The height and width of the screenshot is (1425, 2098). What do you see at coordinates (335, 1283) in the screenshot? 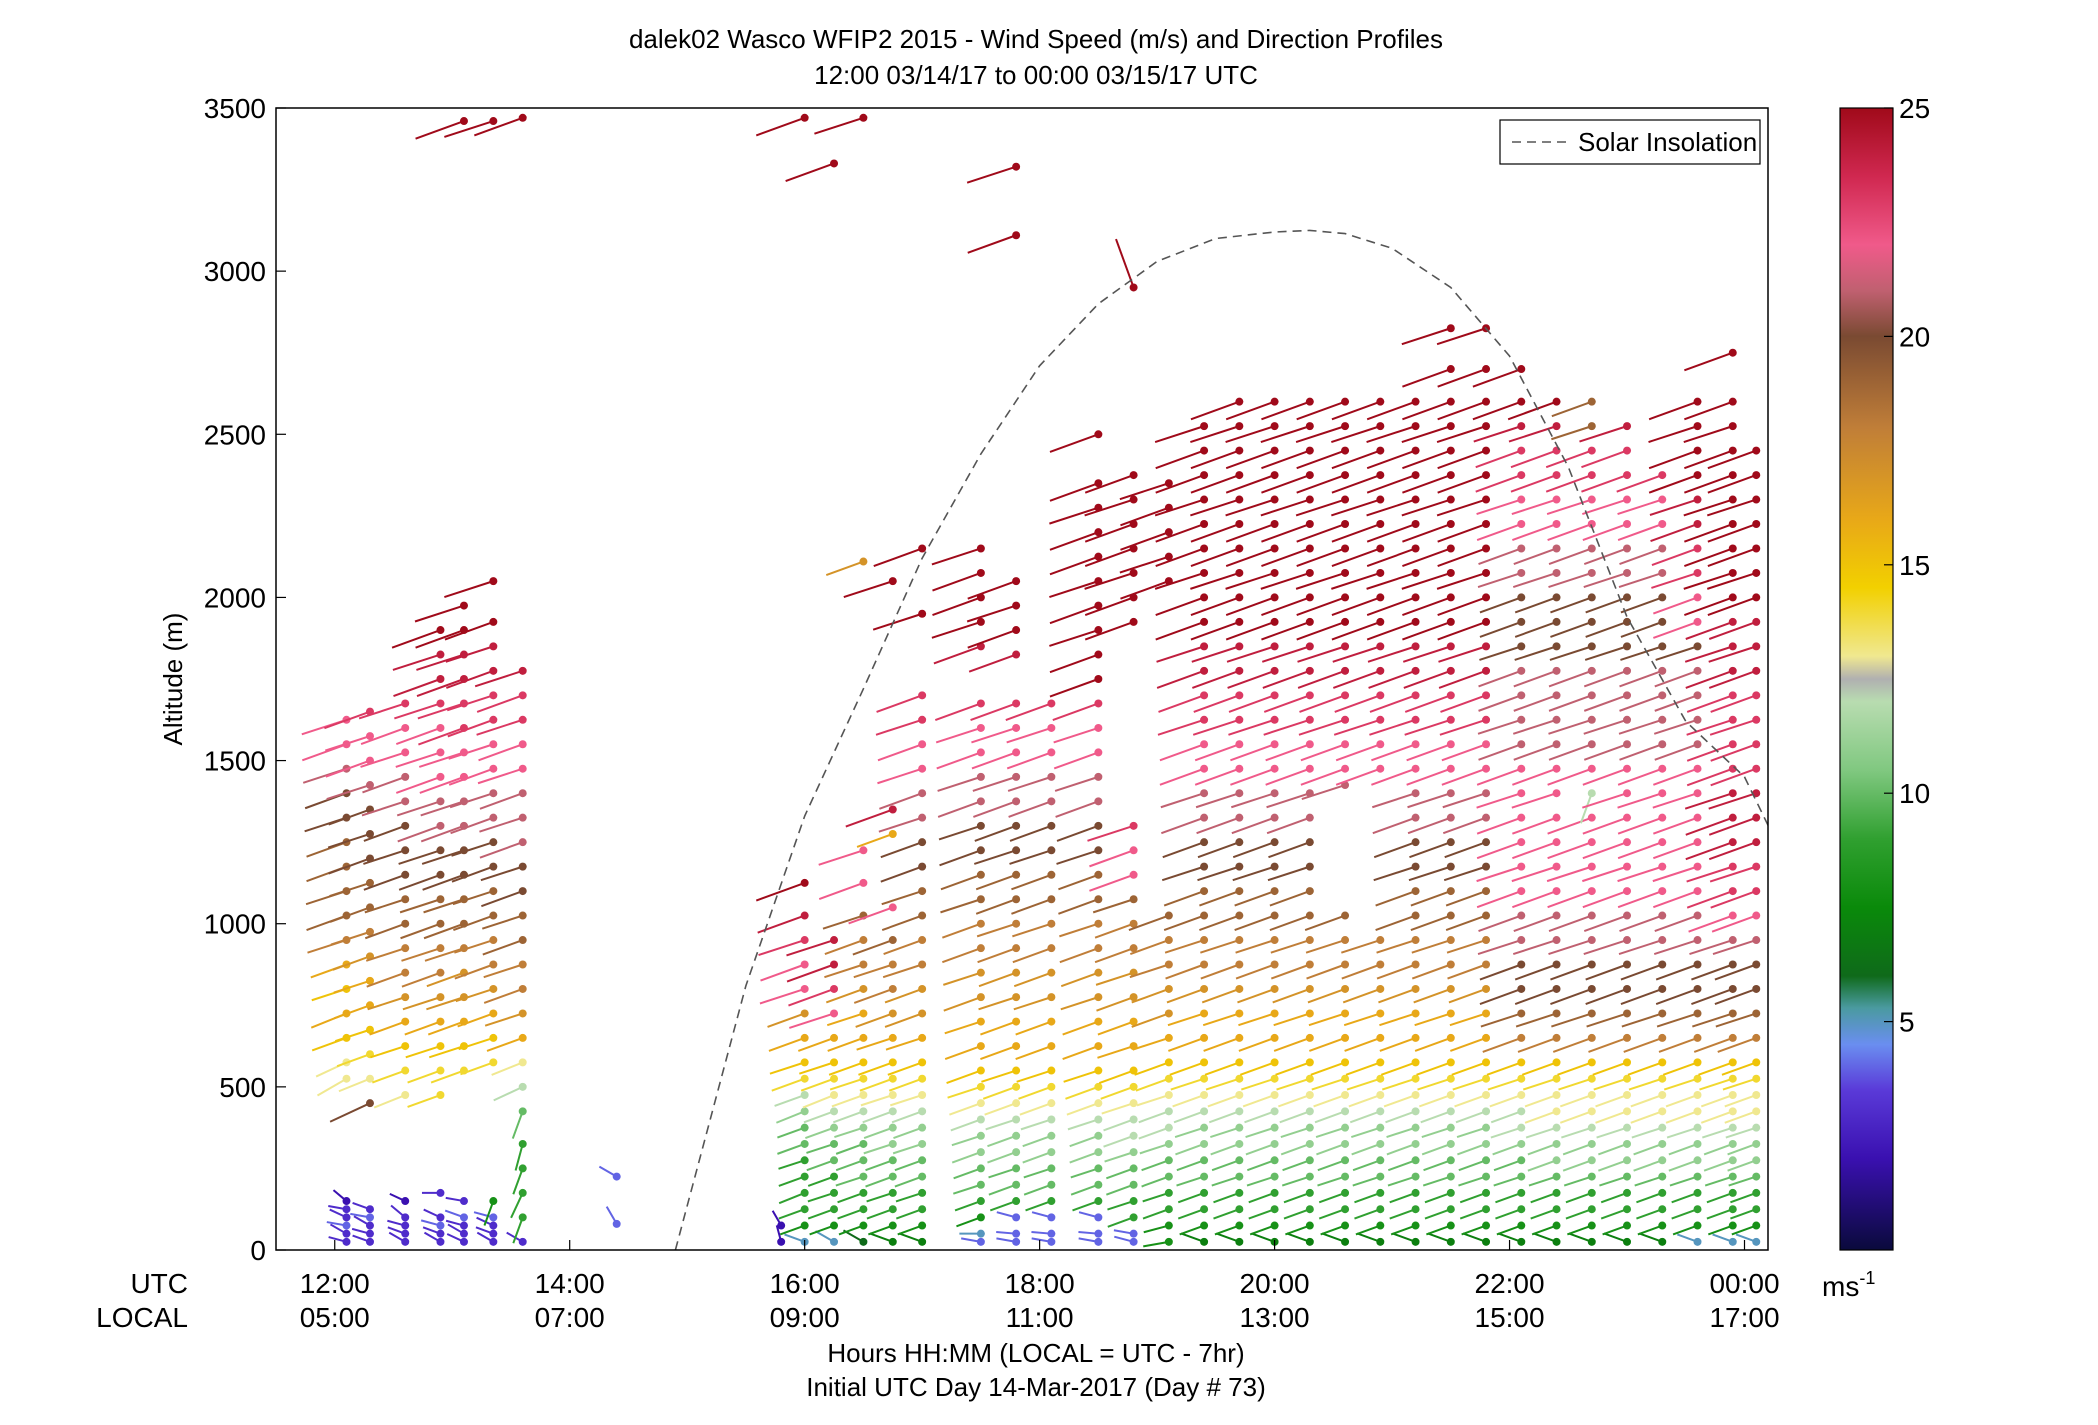
I see `x-tick-label-utc: 12:00` at bounding box center [335, 1283].